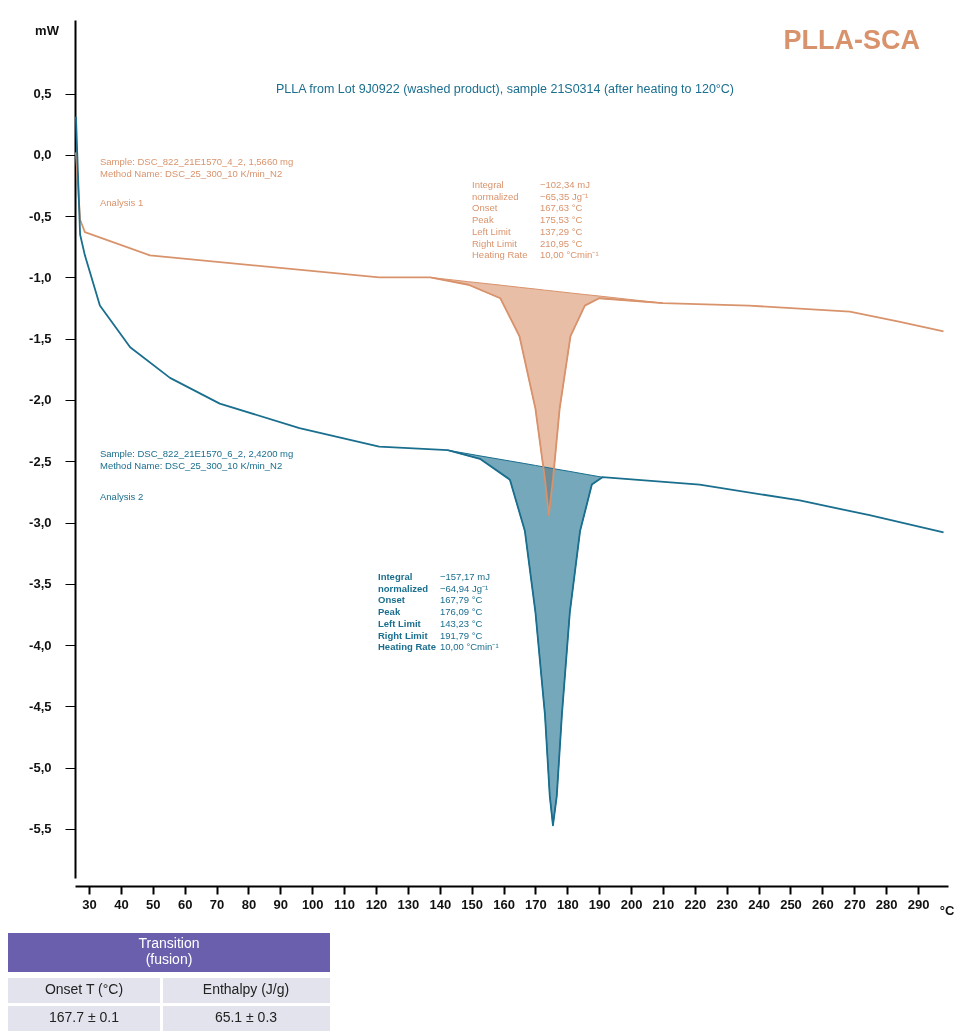  I want to click on y-tick-label: -1,0, so click(40, 277).